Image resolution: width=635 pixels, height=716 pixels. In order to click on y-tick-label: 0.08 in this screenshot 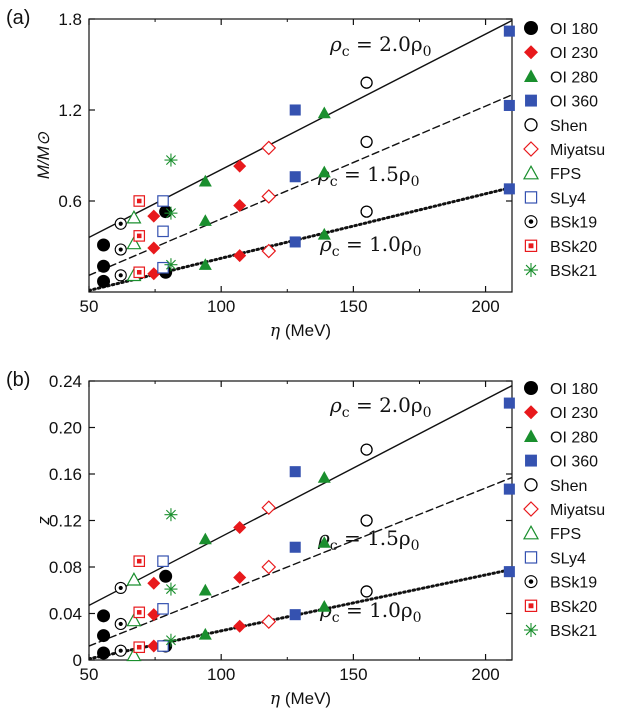, I will do `click(65, 567)`.